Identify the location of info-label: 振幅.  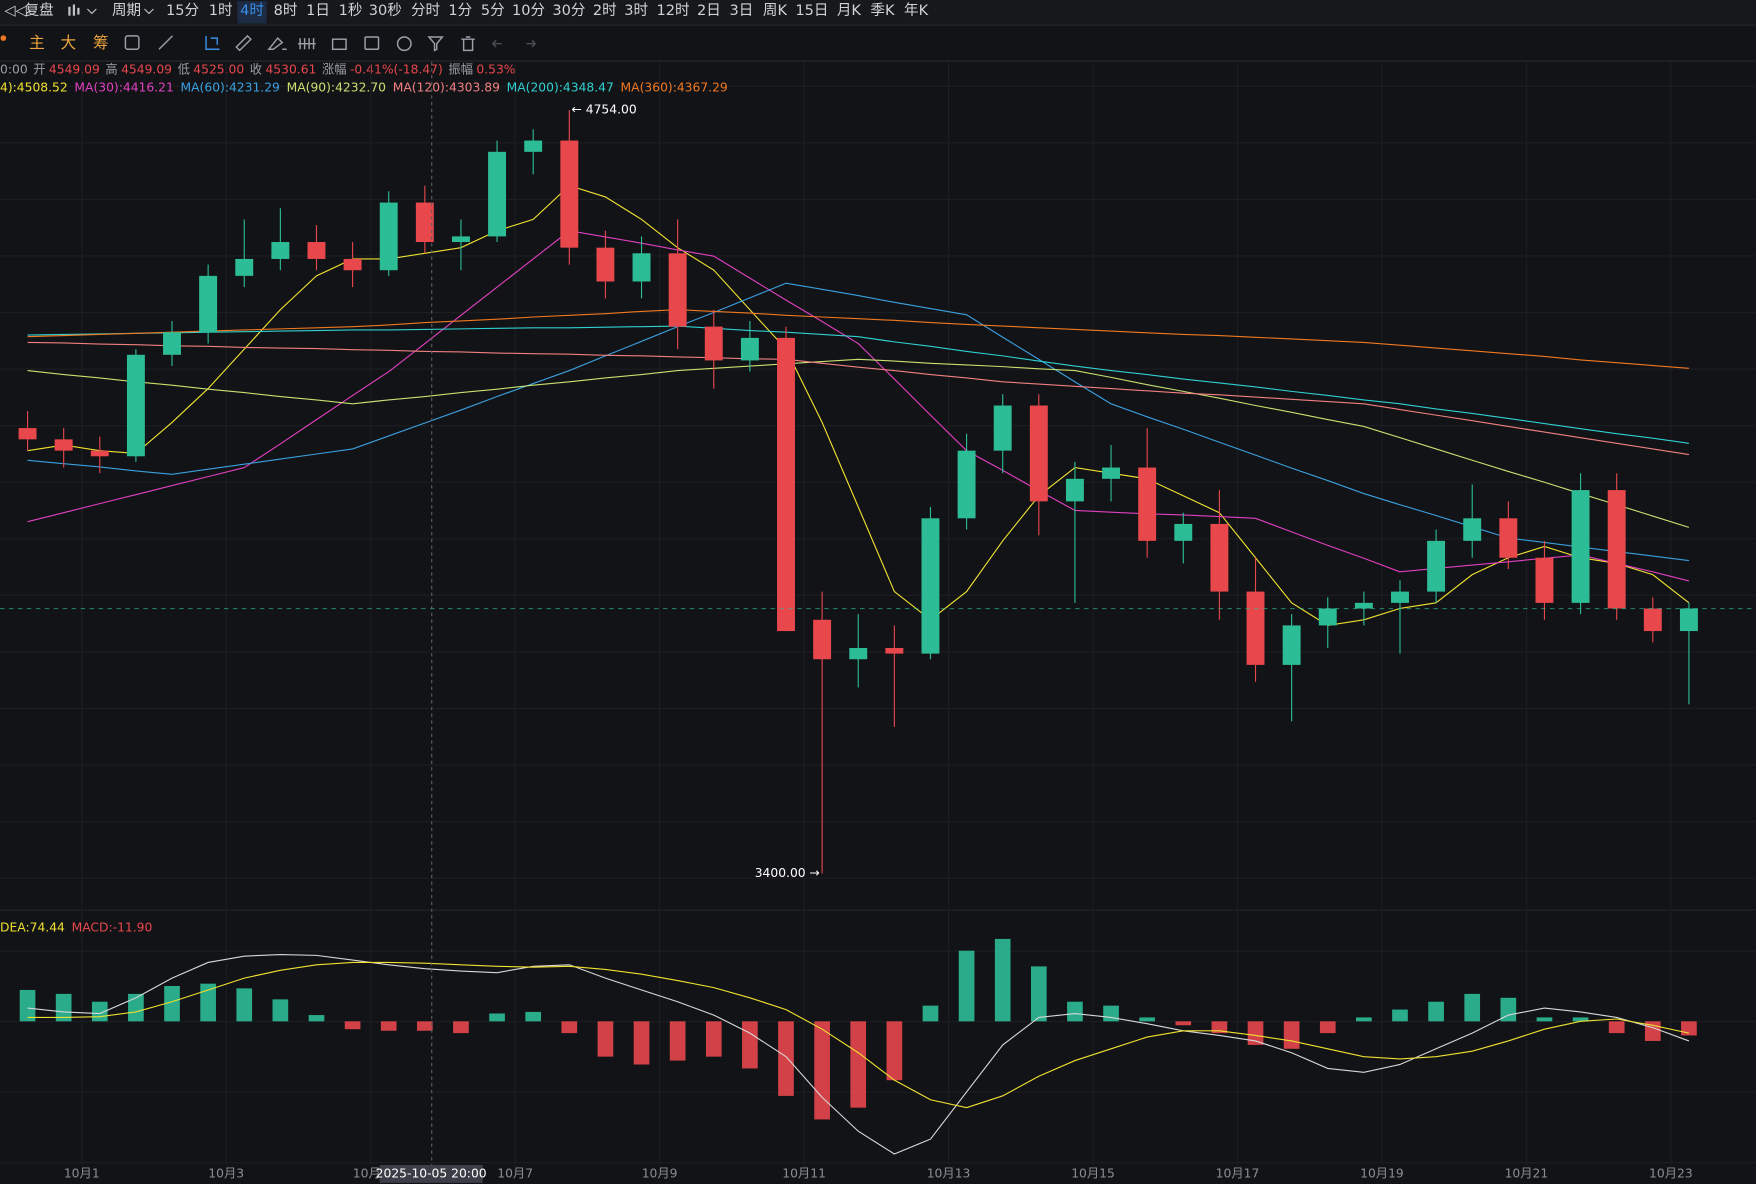
(460, 68).